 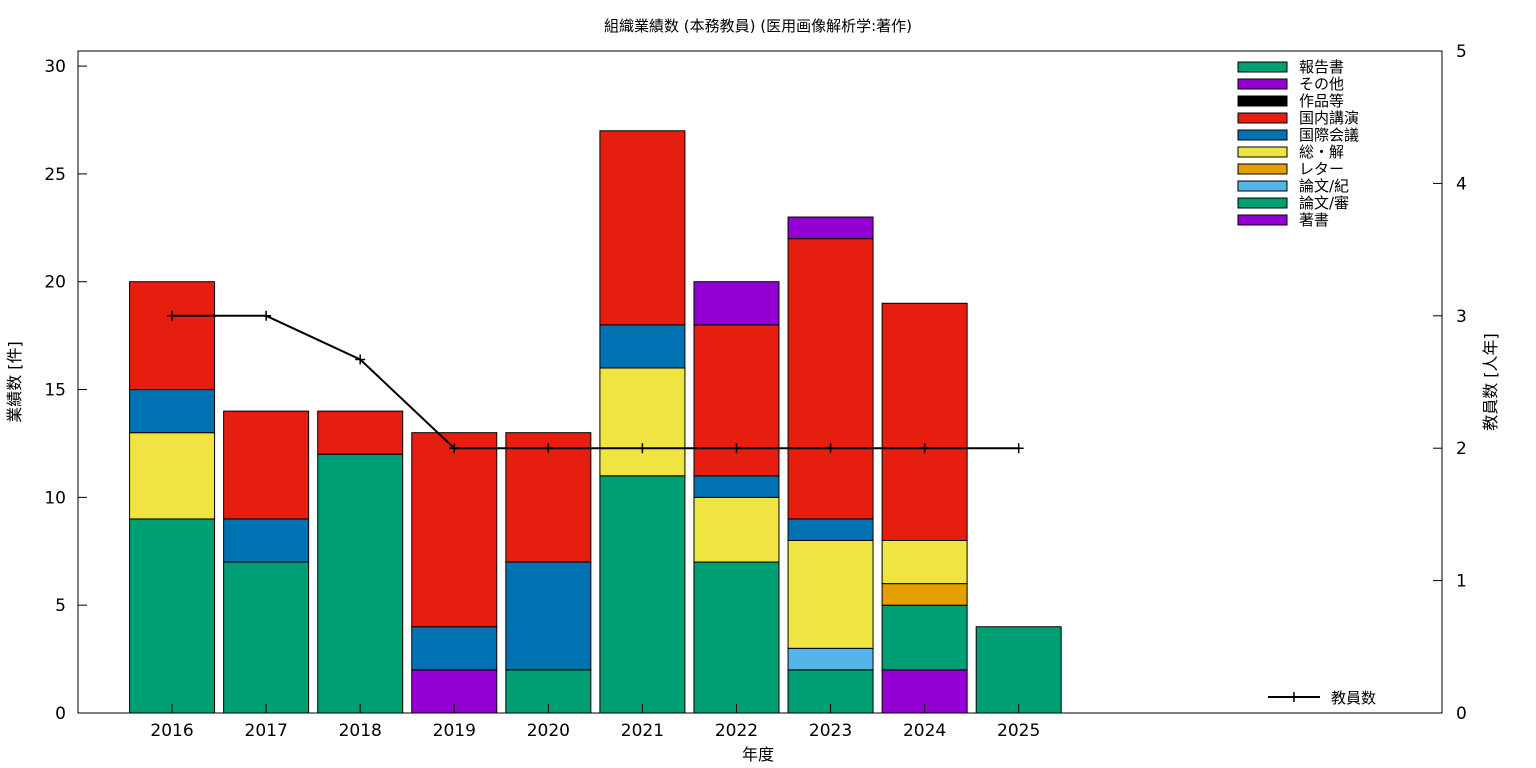 What do you see at coordinates (1461, 184) in the screenshot?
I see `y2-tick-label: 4` at bounding box center [1461, 184].